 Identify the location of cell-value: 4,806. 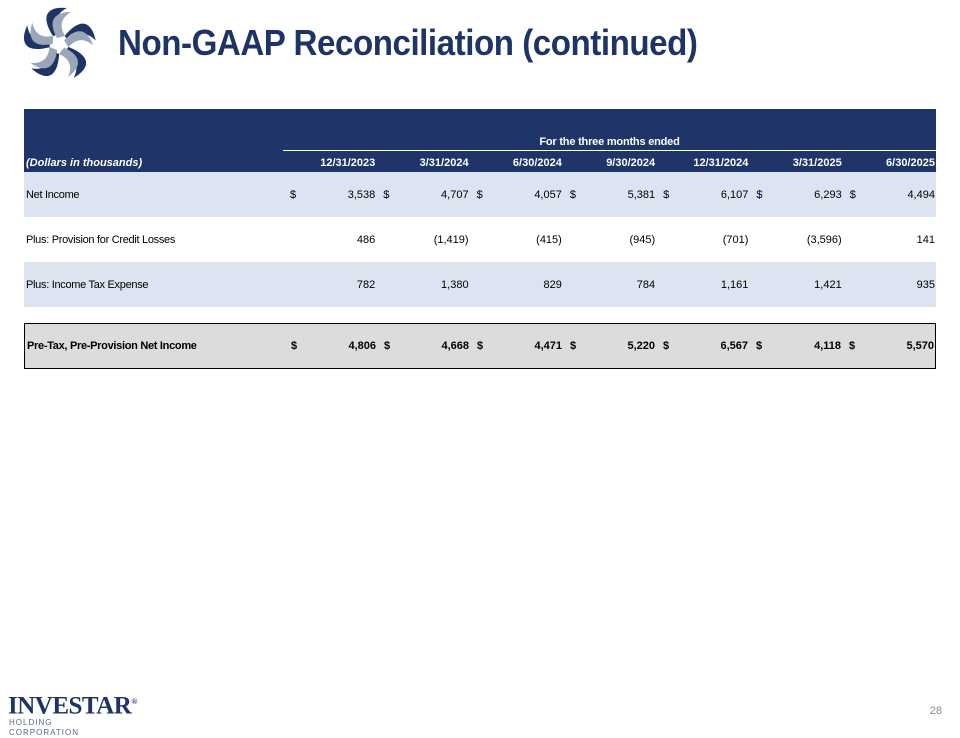
(362, 346).